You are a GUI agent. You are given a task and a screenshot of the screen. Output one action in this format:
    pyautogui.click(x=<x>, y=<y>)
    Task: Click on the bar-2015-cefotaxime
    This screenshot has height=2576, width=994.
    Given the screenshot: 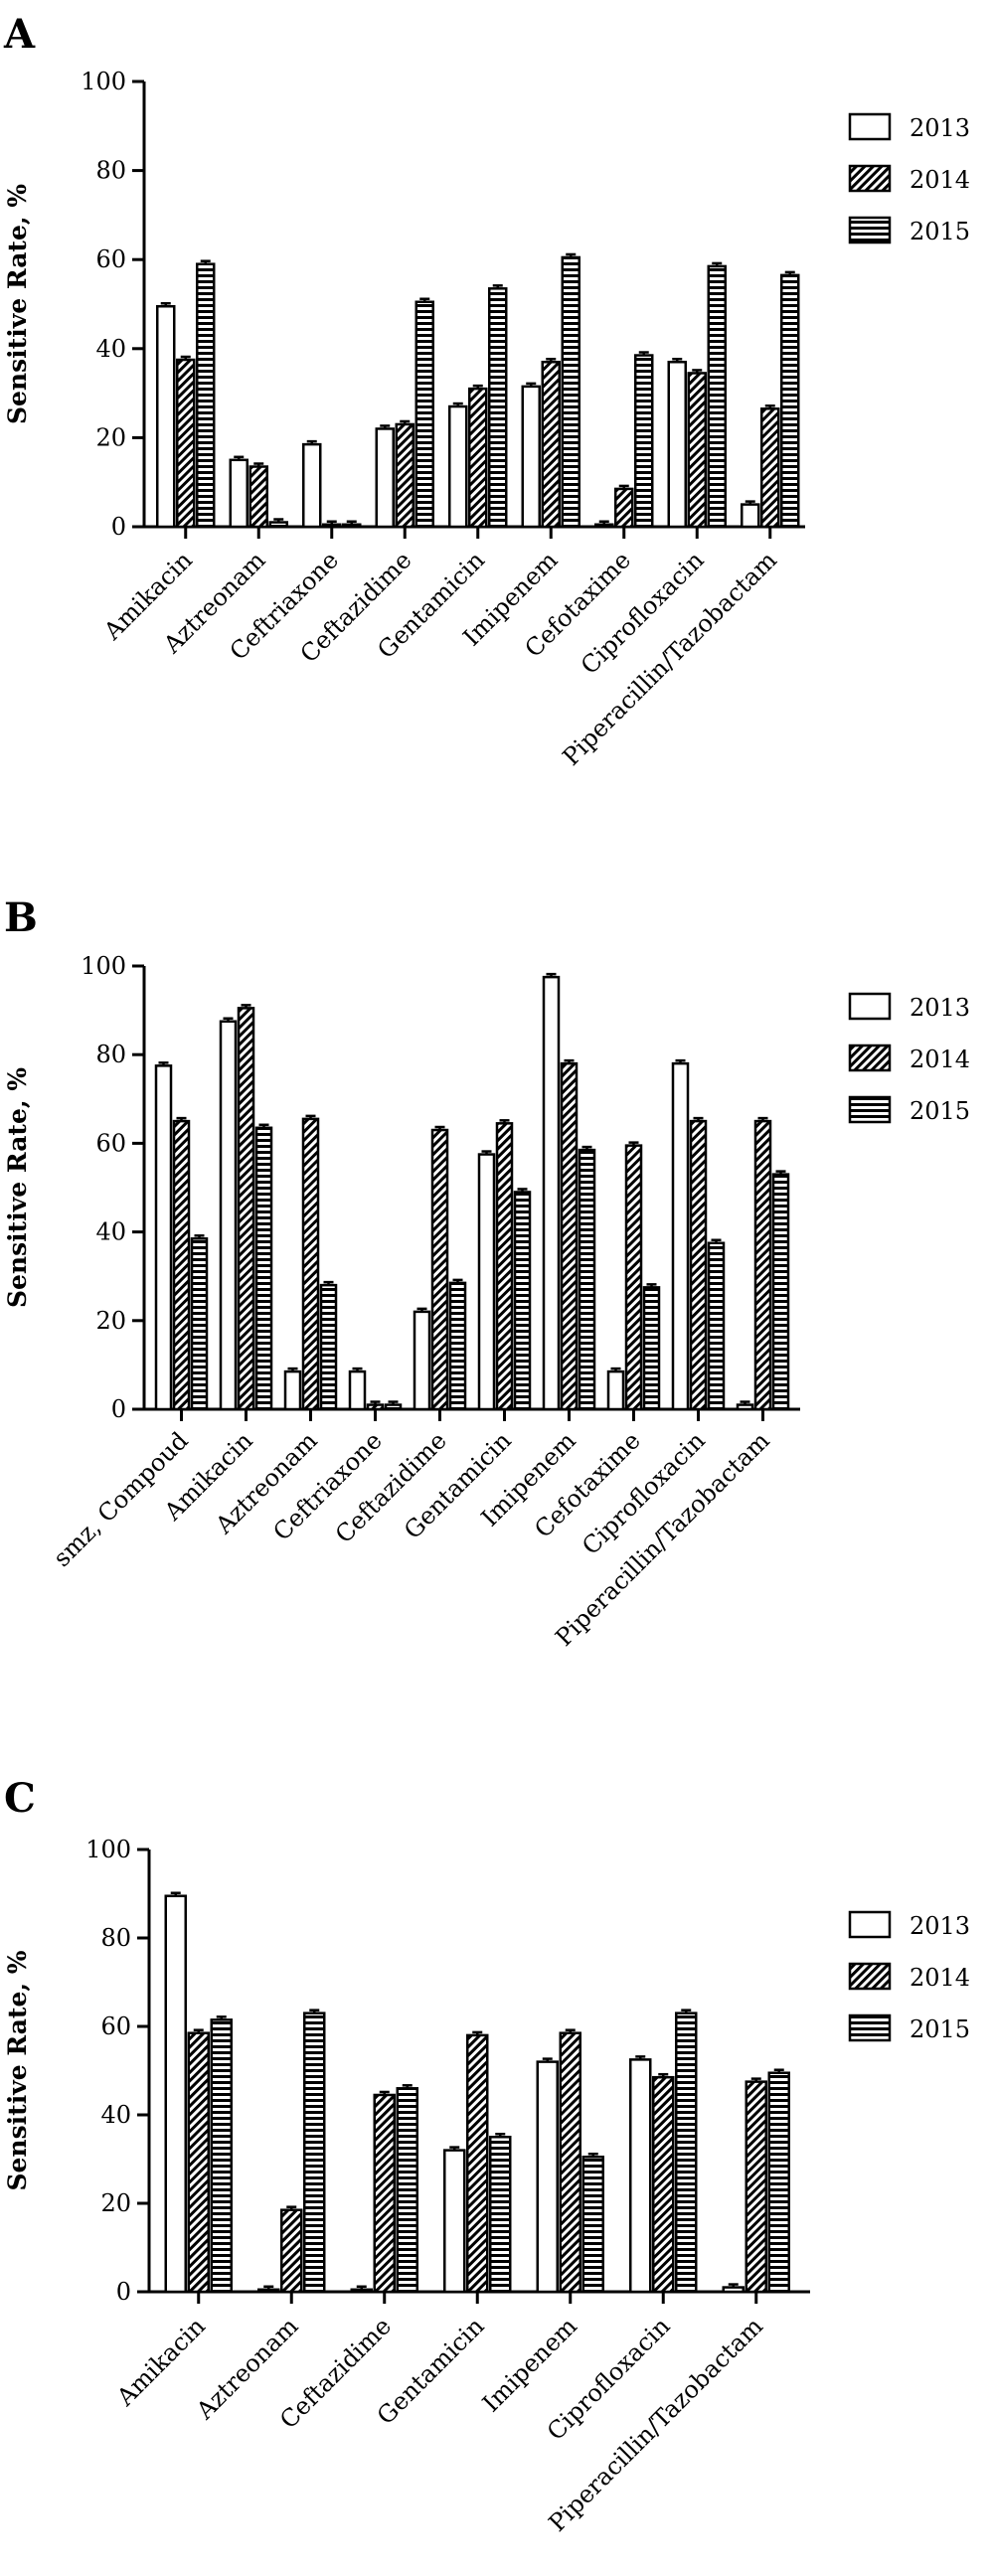 What is the action you would take?
    pyautogui.click(x=651, y=1348)
    